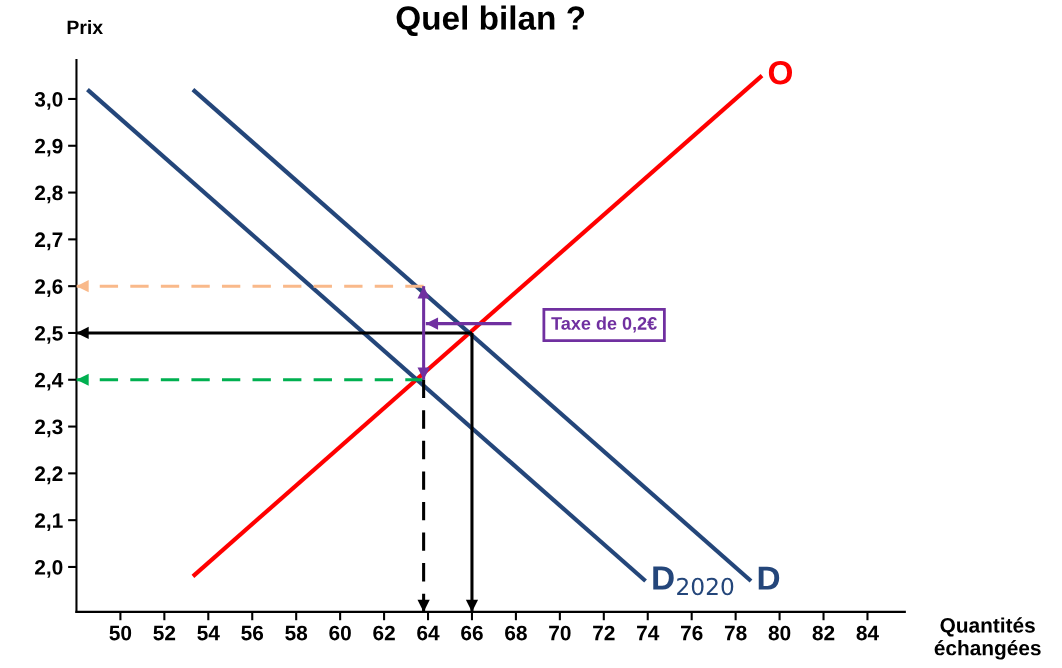  I want to click on x-tick-label: 56, so click(252, 633).